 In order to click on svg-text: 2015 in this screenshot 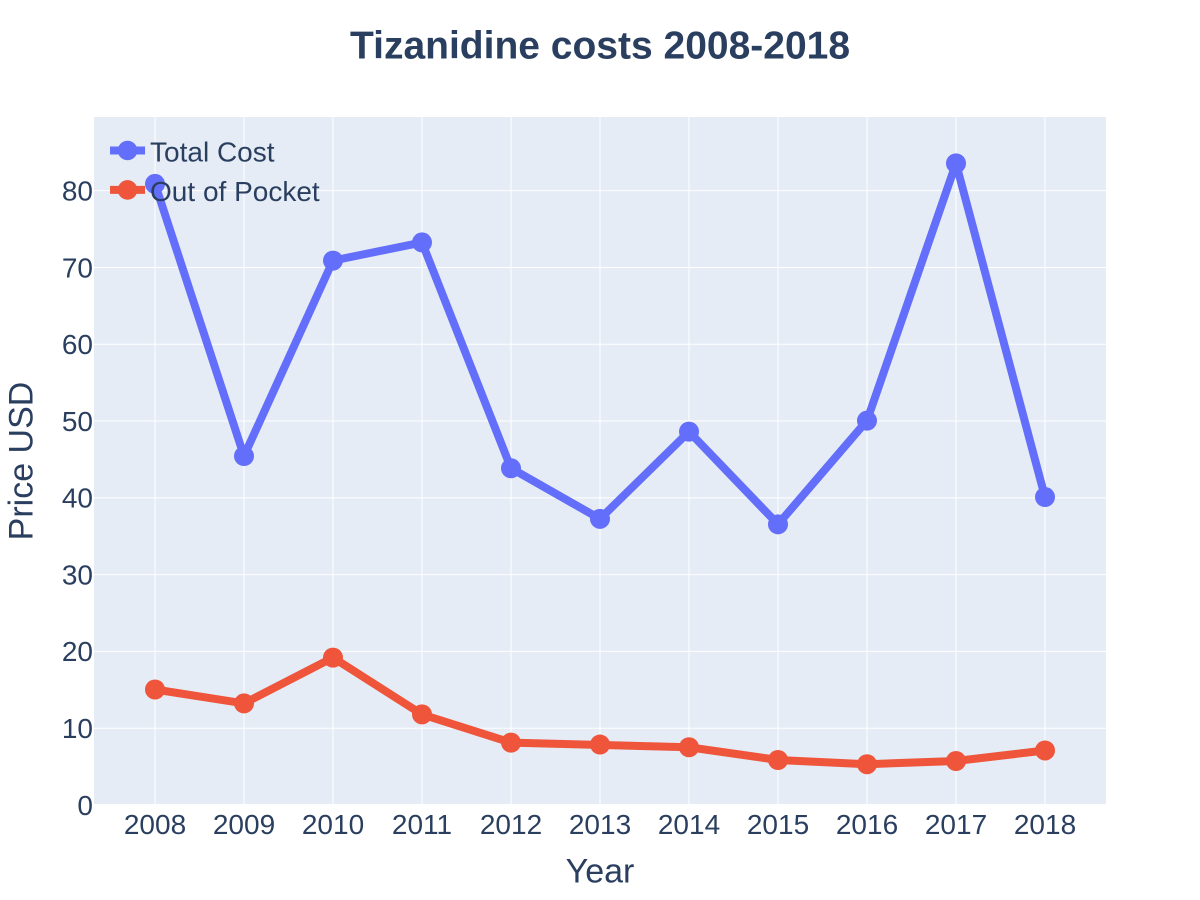, I will do `click(778, 824)`.